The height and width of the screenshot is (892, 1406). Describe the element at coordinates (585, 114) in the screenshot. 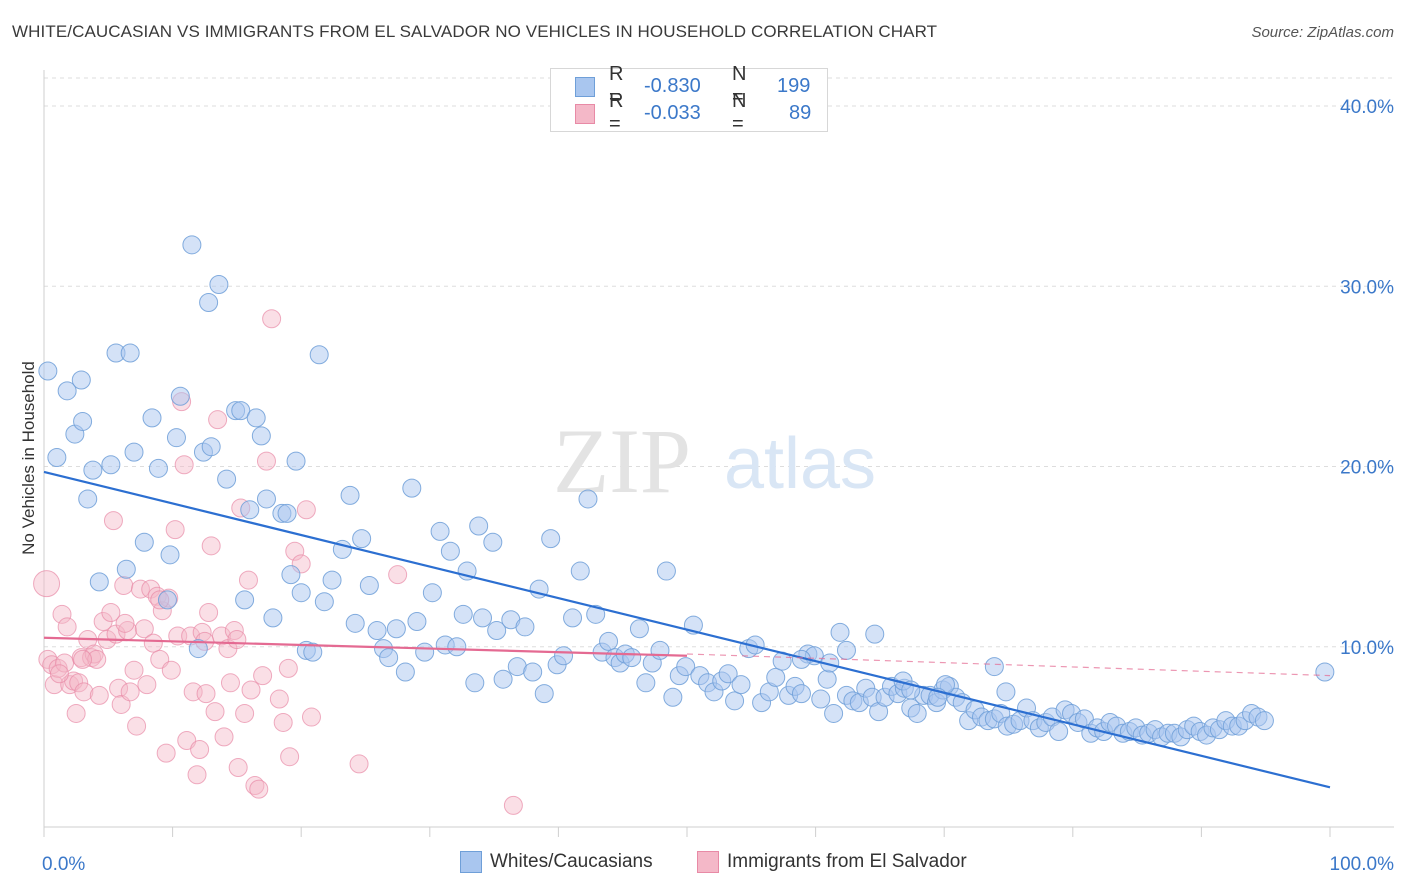

I see `legend-swatch-pink` at that location.